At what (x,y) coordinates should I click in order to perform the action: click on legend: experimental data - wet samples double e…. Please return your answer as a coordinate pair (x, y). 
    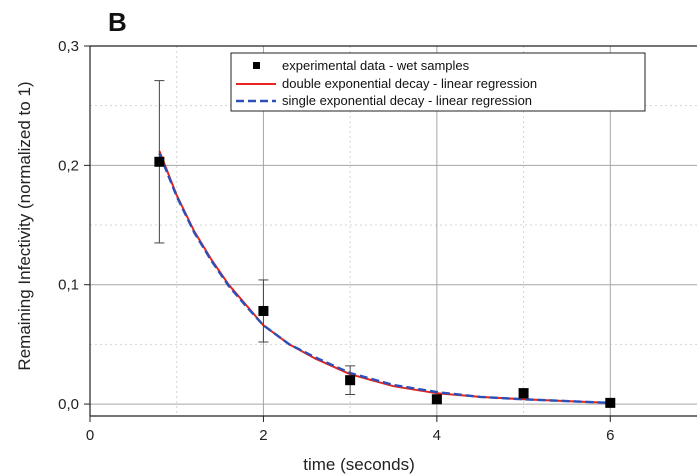
    Looking at the image, I should click on (438, 82).